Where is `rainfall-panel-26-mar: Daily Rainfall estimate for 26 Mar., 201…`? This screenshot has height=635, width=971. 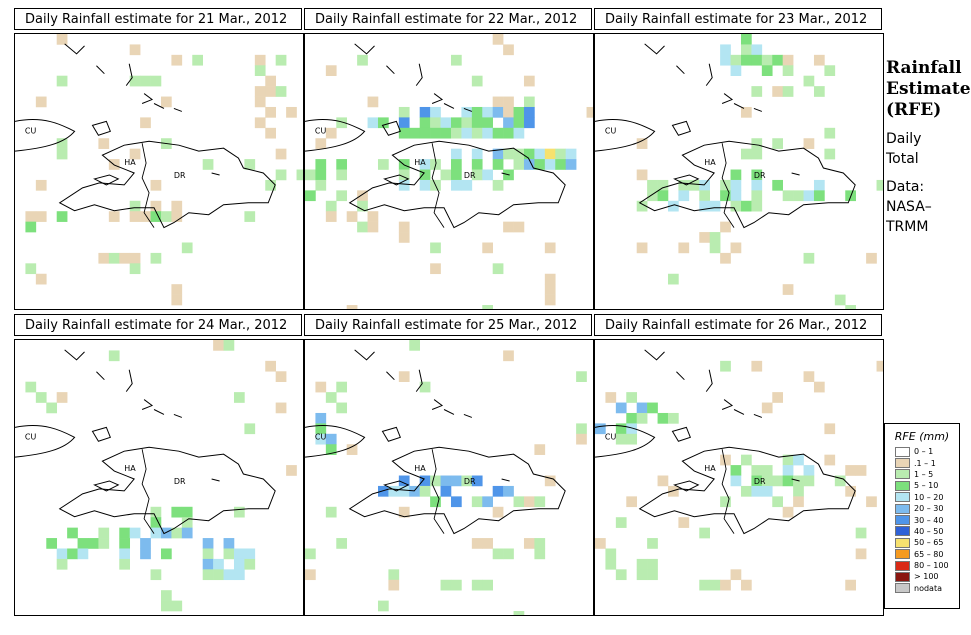
rainfall-panel-26-mar: Daily Rainfall estimate for 26 Mar., 201… is located at coordinates (739, 465).